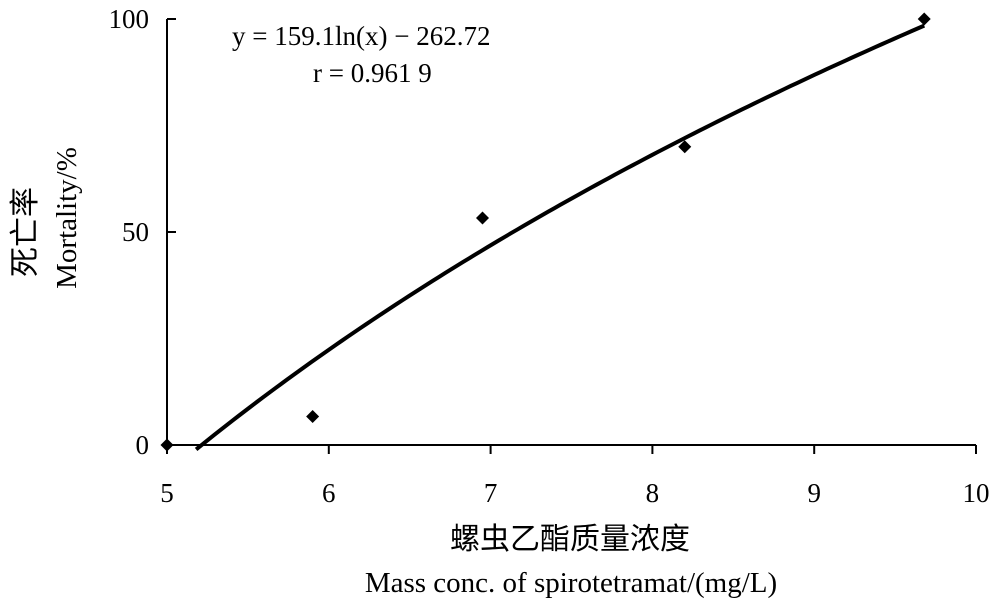  What do you see at coordinates (570, 539) in the screenshot?
I see `x-axis-title-cn: 螺虫乙酯质量浓度` at bounding box center [570, 539].